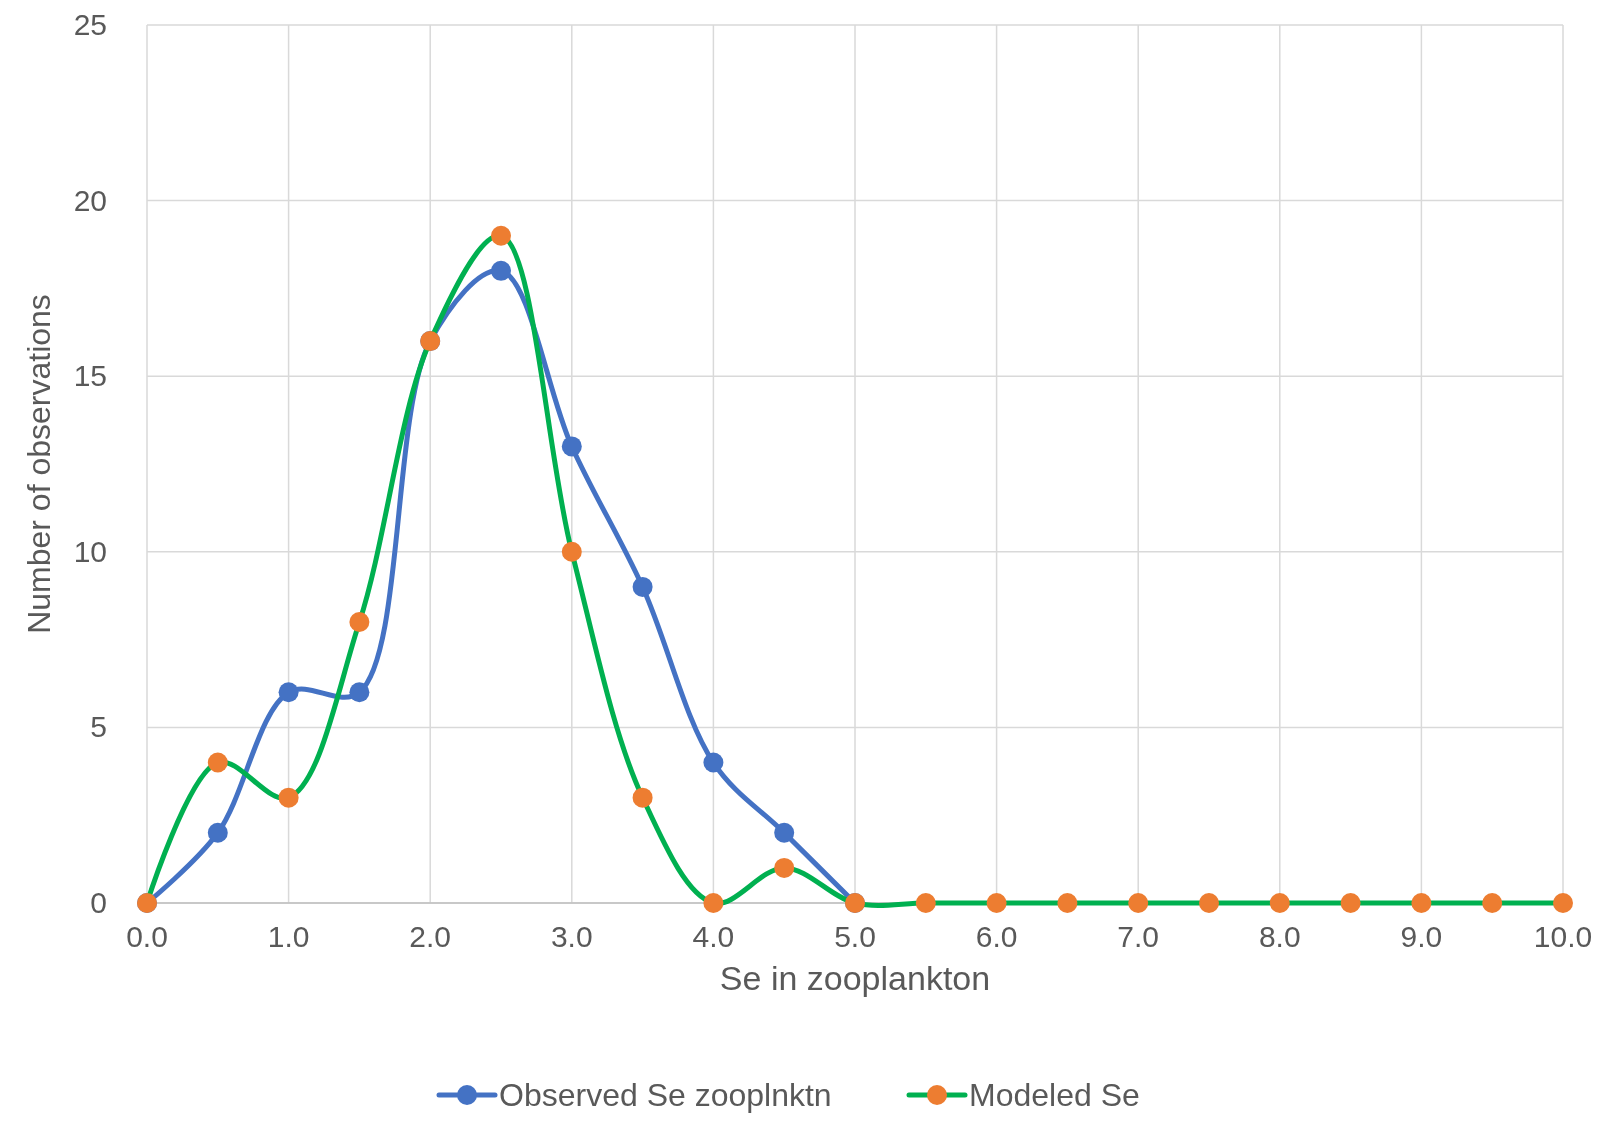  I want to click on y-tick-label: 0, so click(98, 902).